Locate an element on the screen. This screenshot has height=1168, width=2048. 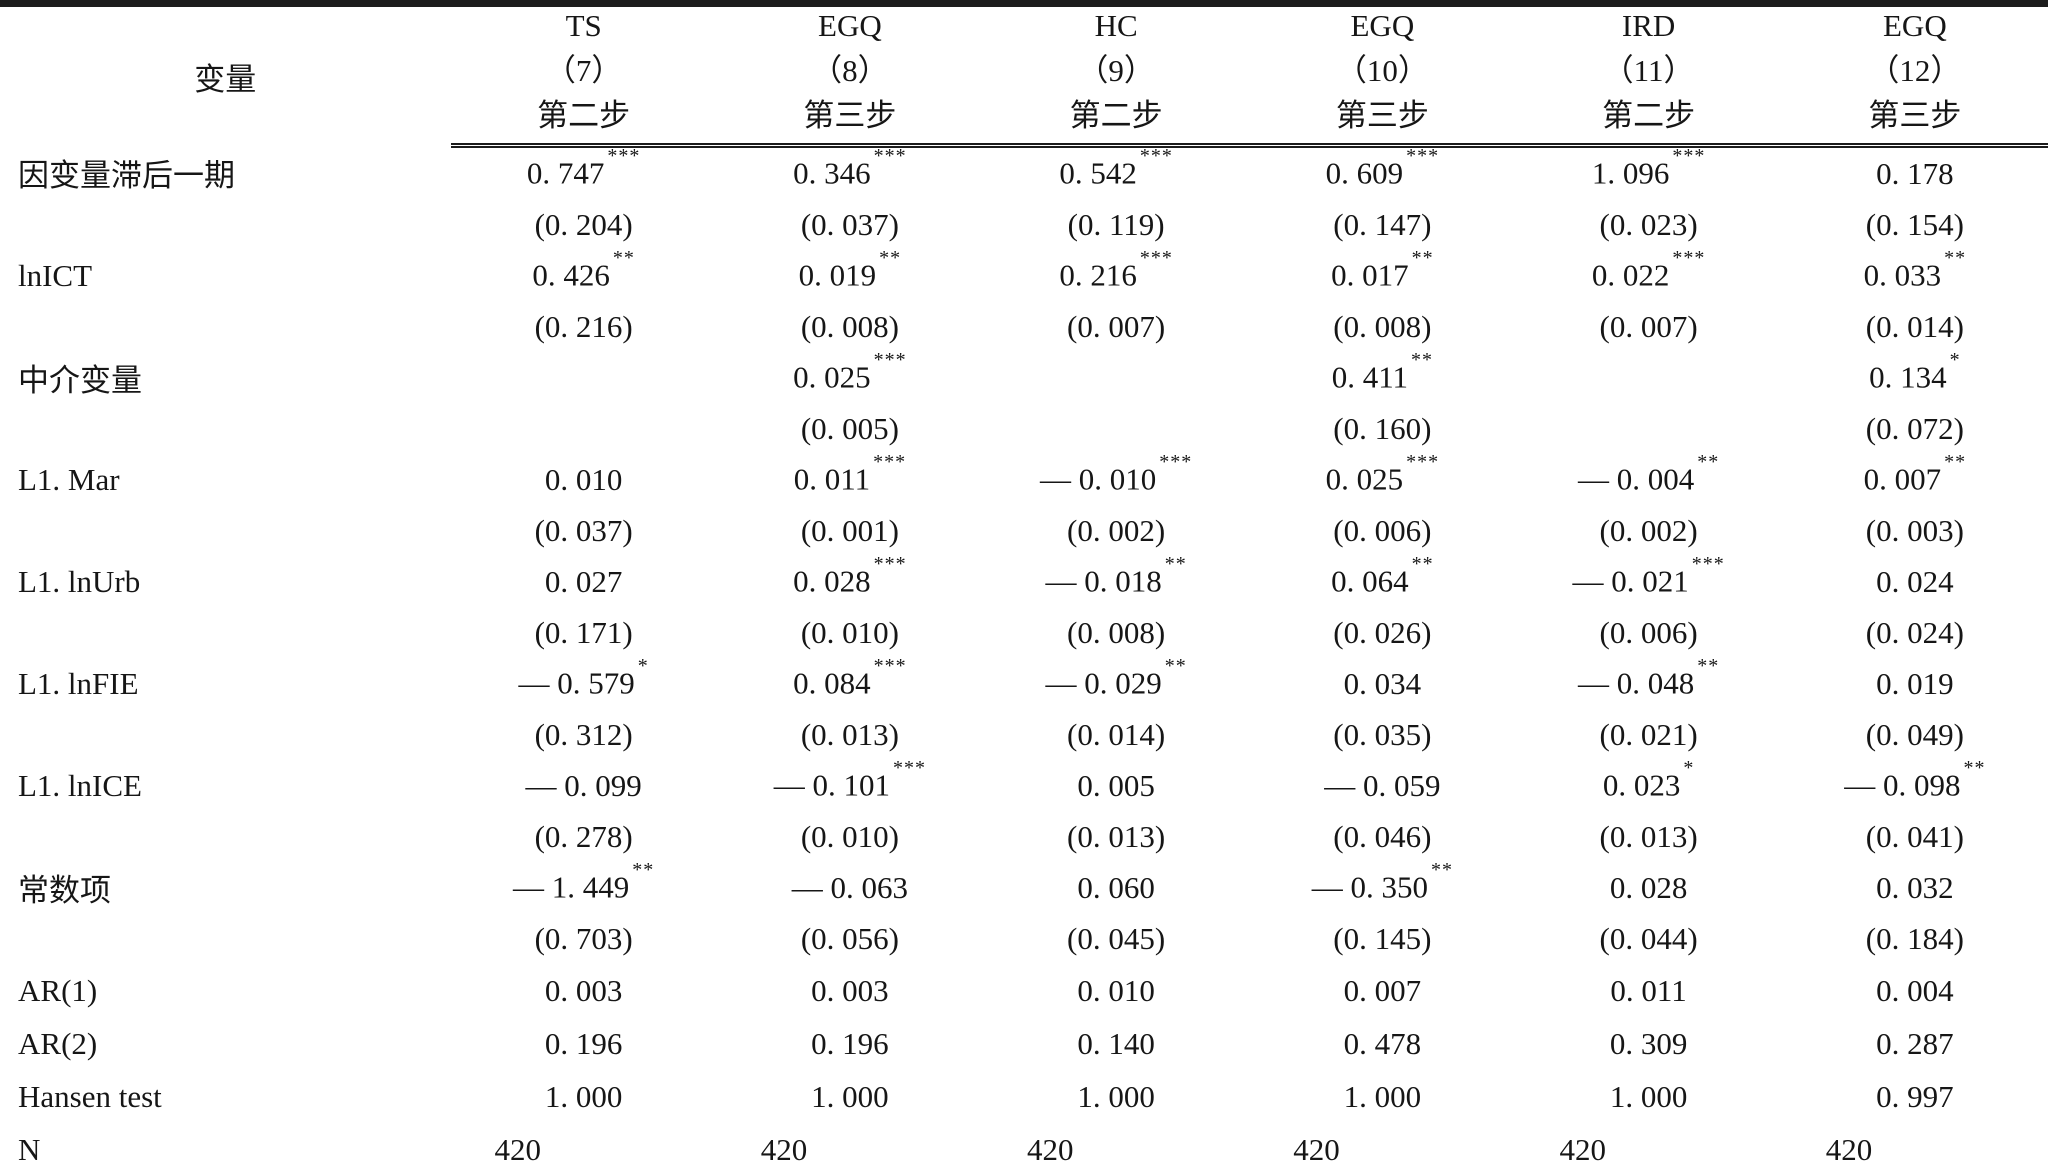
standard-error-cell: (0. 049) is located at coordinates (1914, 734).